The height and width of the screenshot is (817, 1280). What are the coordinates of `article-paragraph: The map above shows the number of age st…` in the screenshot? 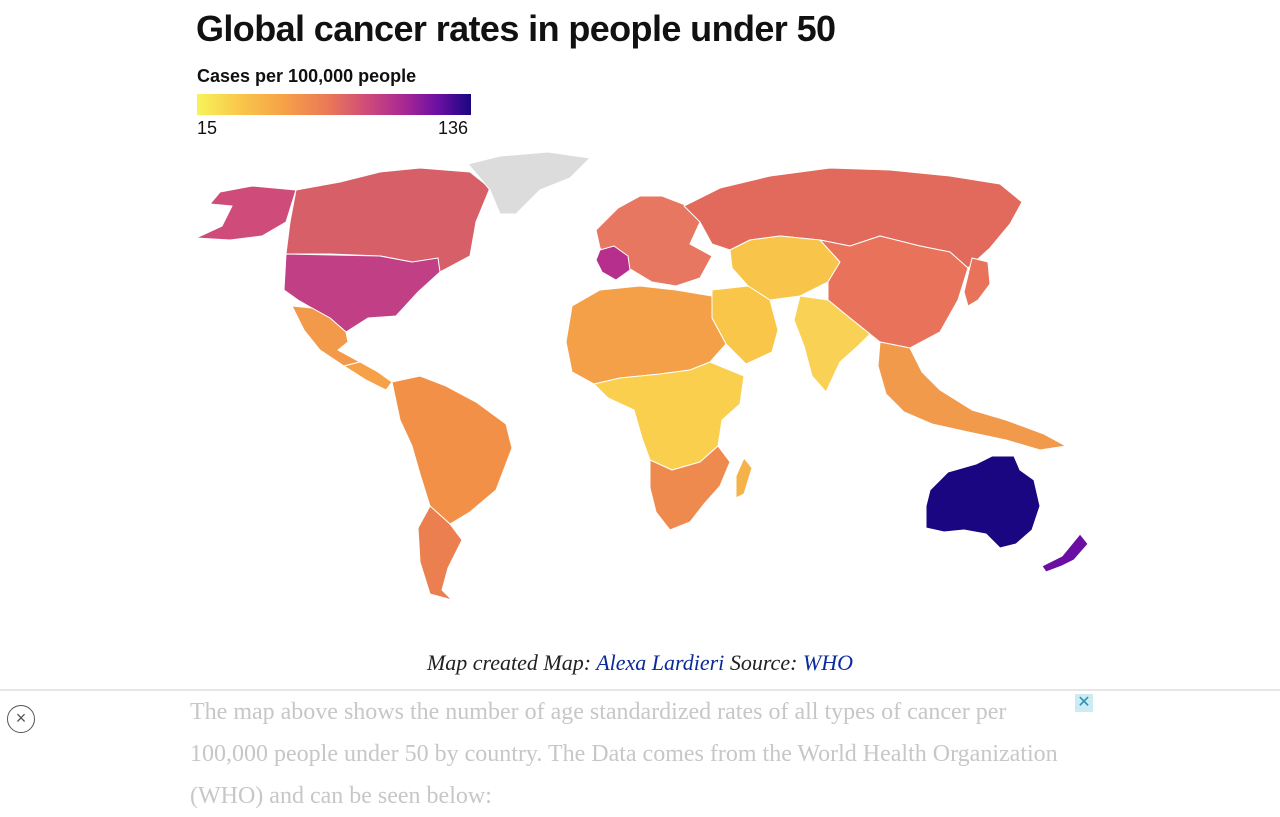 It's located at (624, 754).